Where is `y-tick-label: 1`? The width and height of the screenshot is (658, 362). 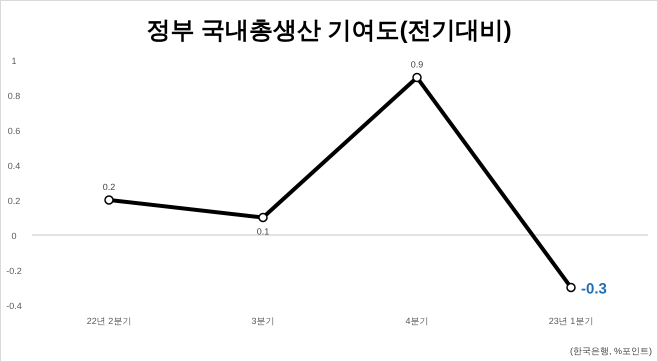
y-tick-label: 1 is located at coordinates (14, 61).